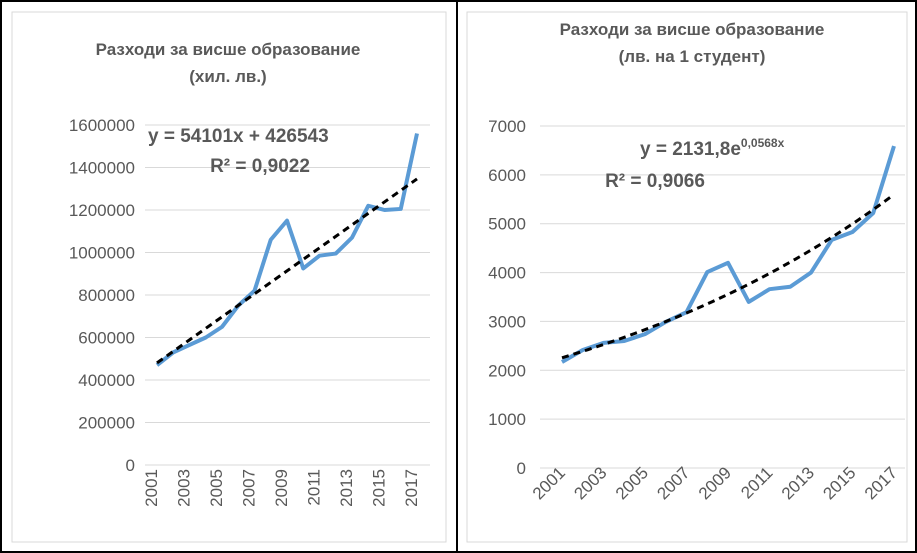 The image size is (917, 553). What do you see at coordinates (227, 76) in the screenshot?
I see `chart-subtitle: (хил. лв.)` at bounding box center [227, 76].